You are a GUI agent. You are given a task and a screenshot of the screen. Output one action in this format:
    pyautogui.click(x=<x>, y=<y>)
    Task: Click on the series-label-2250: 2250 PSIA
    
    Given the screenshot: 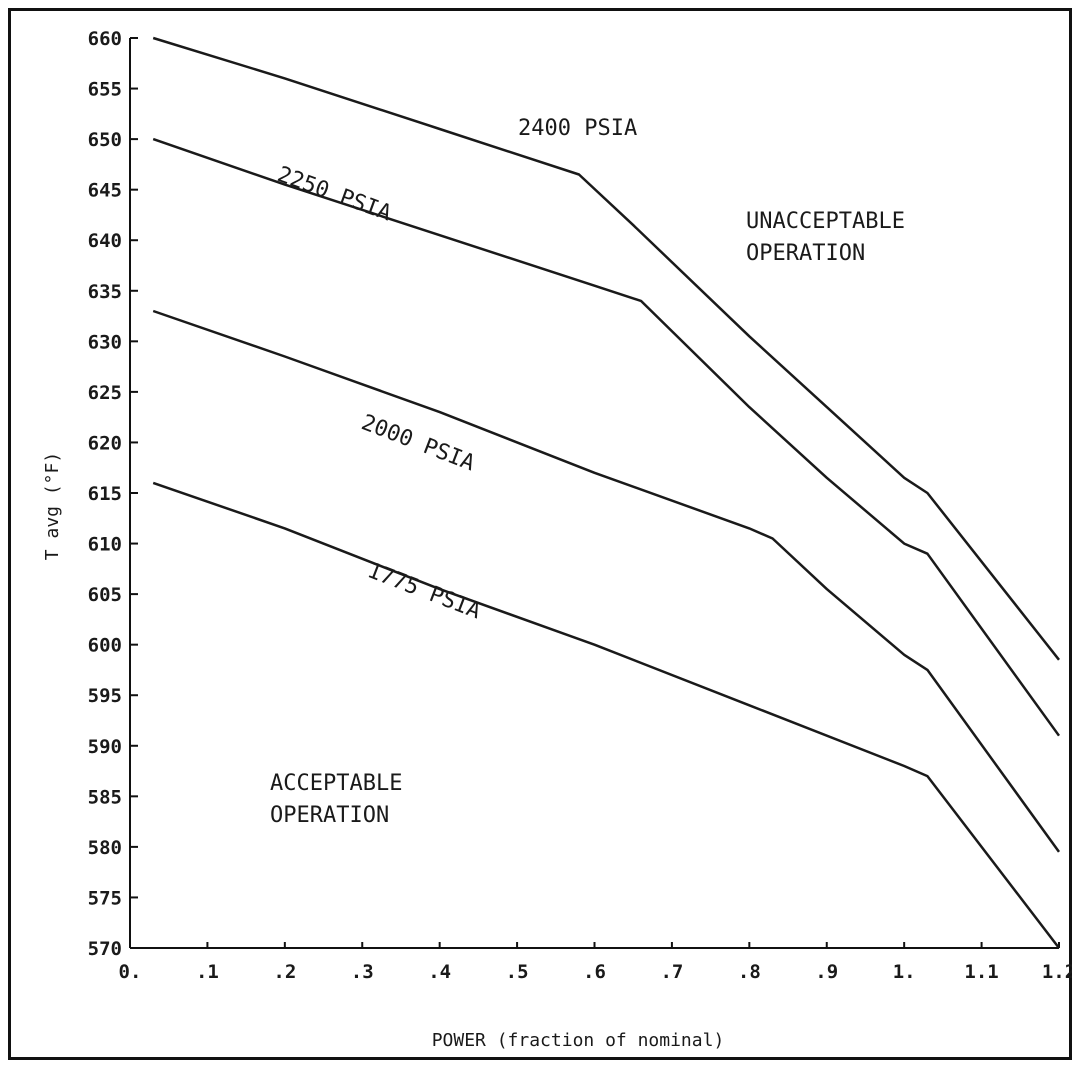 What is the action you would take?
    pyautogui.click(x=334, y=194)
    